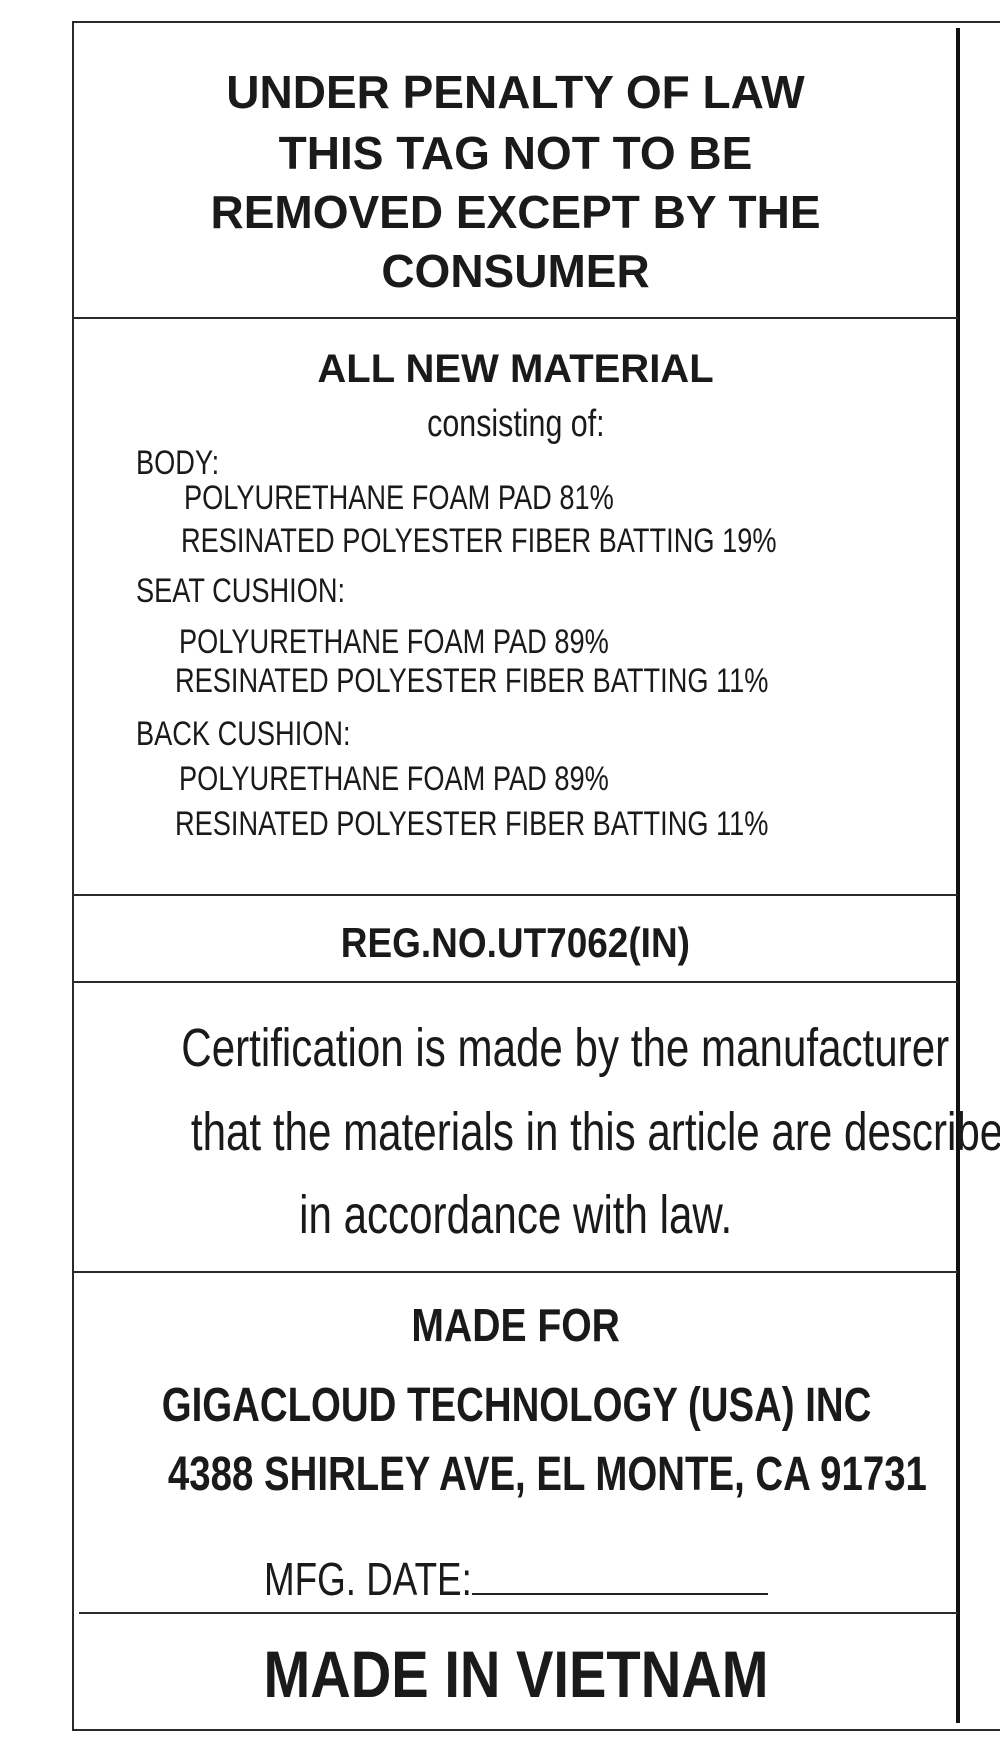  Describe the element at coordinates (367, 1579) in the screenshot. I see `mfg-date-label: MFG. DATE:` at that location.